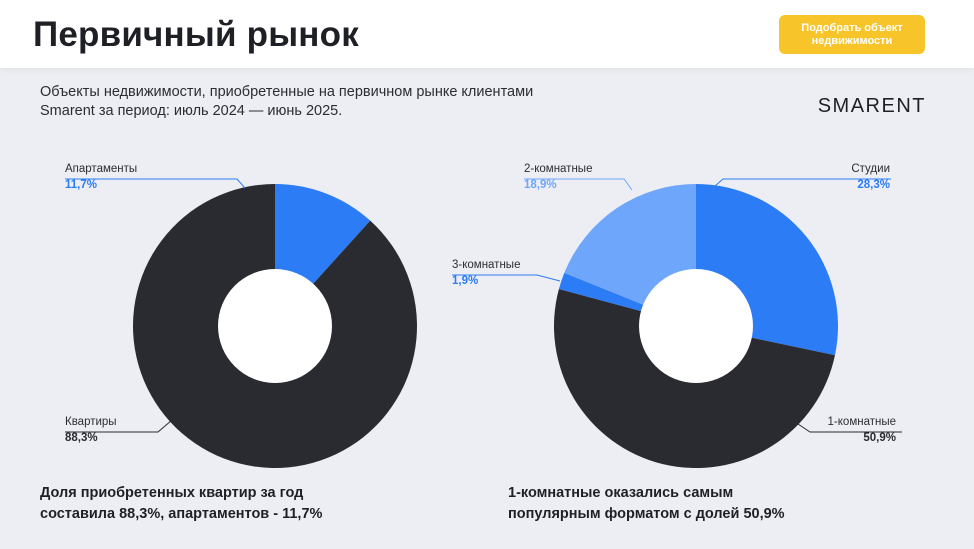 This screenshot has width=974, height=549. Describe the element at coordinates (578, 184) in the screenshot. I see `leader-two-room` at that location.